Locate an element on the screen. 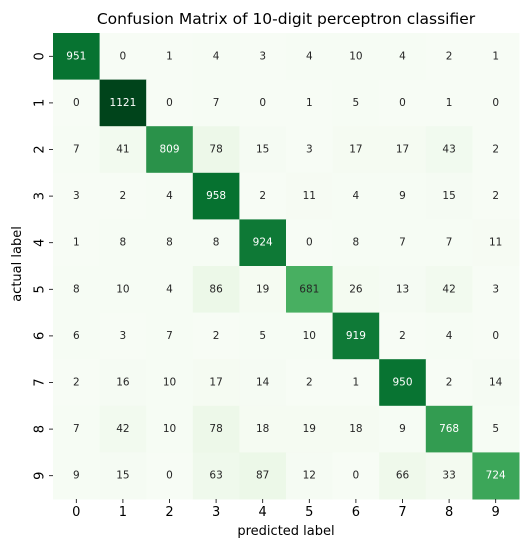 Image resolution: width=528 pixels, height=551 pixels. x-tick-label: 0 is located at coordinates (76, 512).